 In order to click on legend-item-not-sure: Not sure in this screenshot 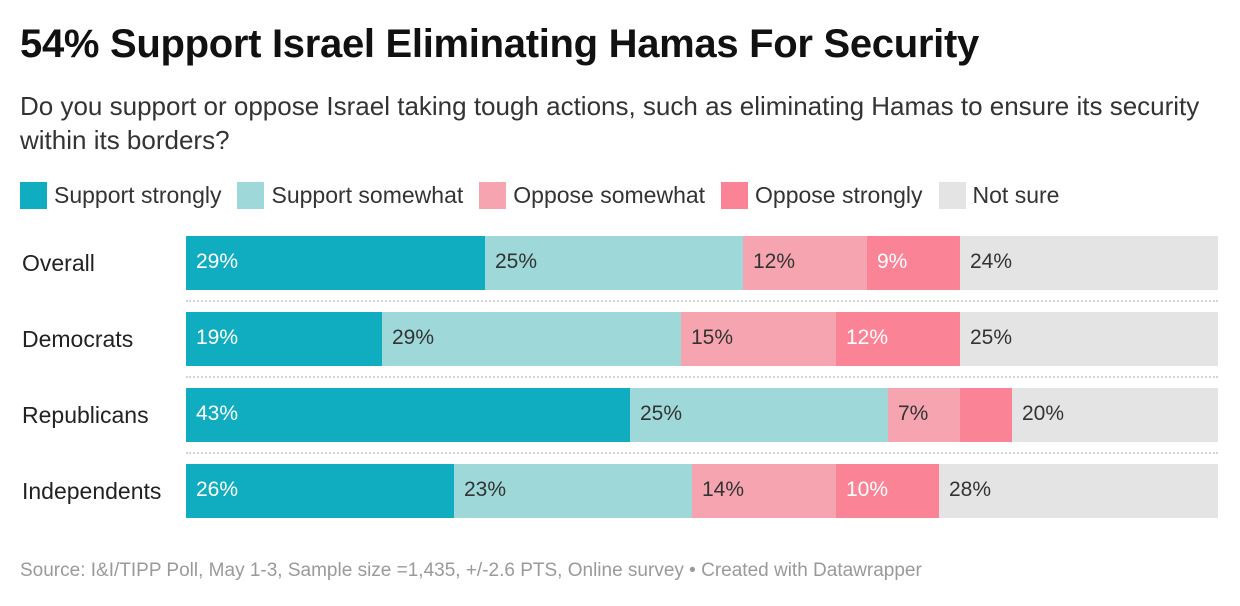, I will do `click(999, 195)`.